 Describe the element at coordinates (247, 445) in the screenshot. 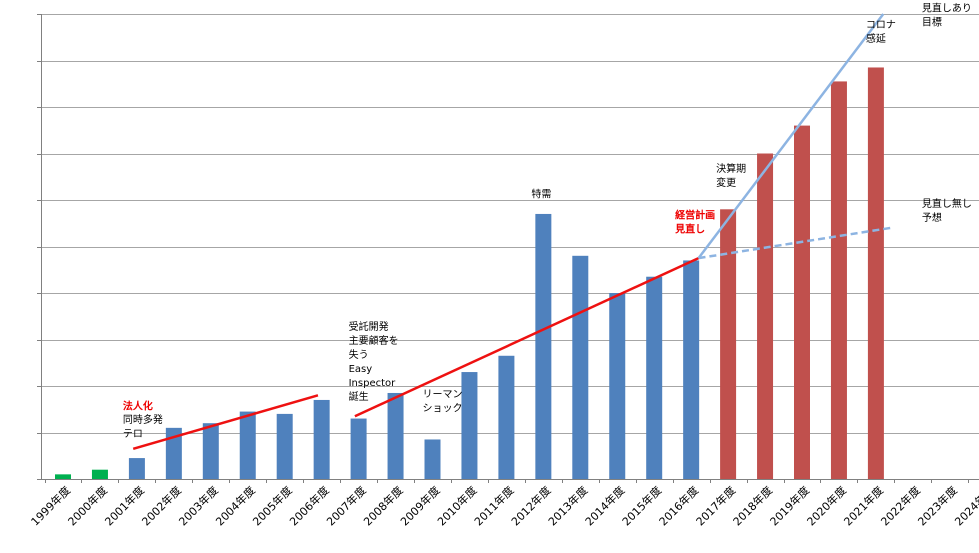

I see `bar-2004年度` at that location.